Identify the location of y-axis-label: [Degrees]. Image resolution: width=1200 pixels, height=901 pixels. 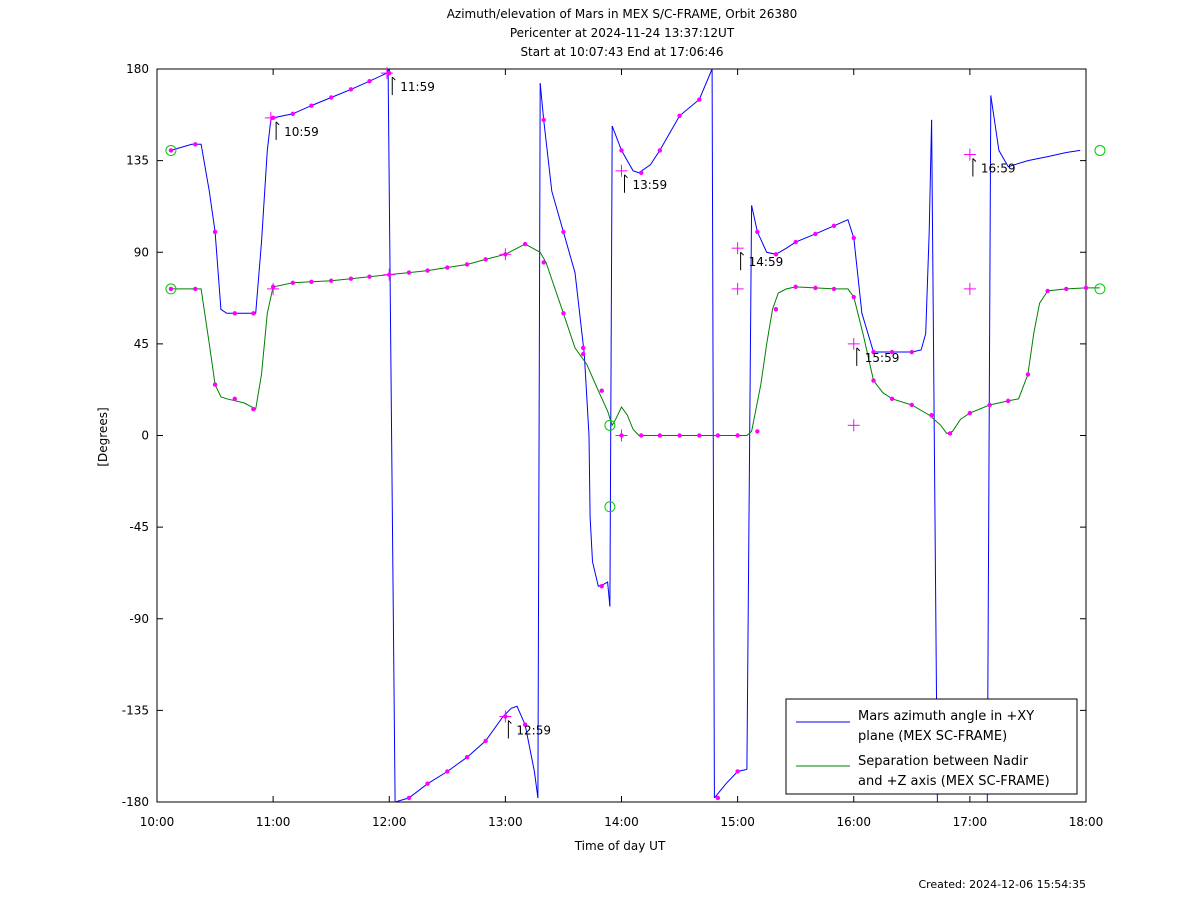
(103, 436).